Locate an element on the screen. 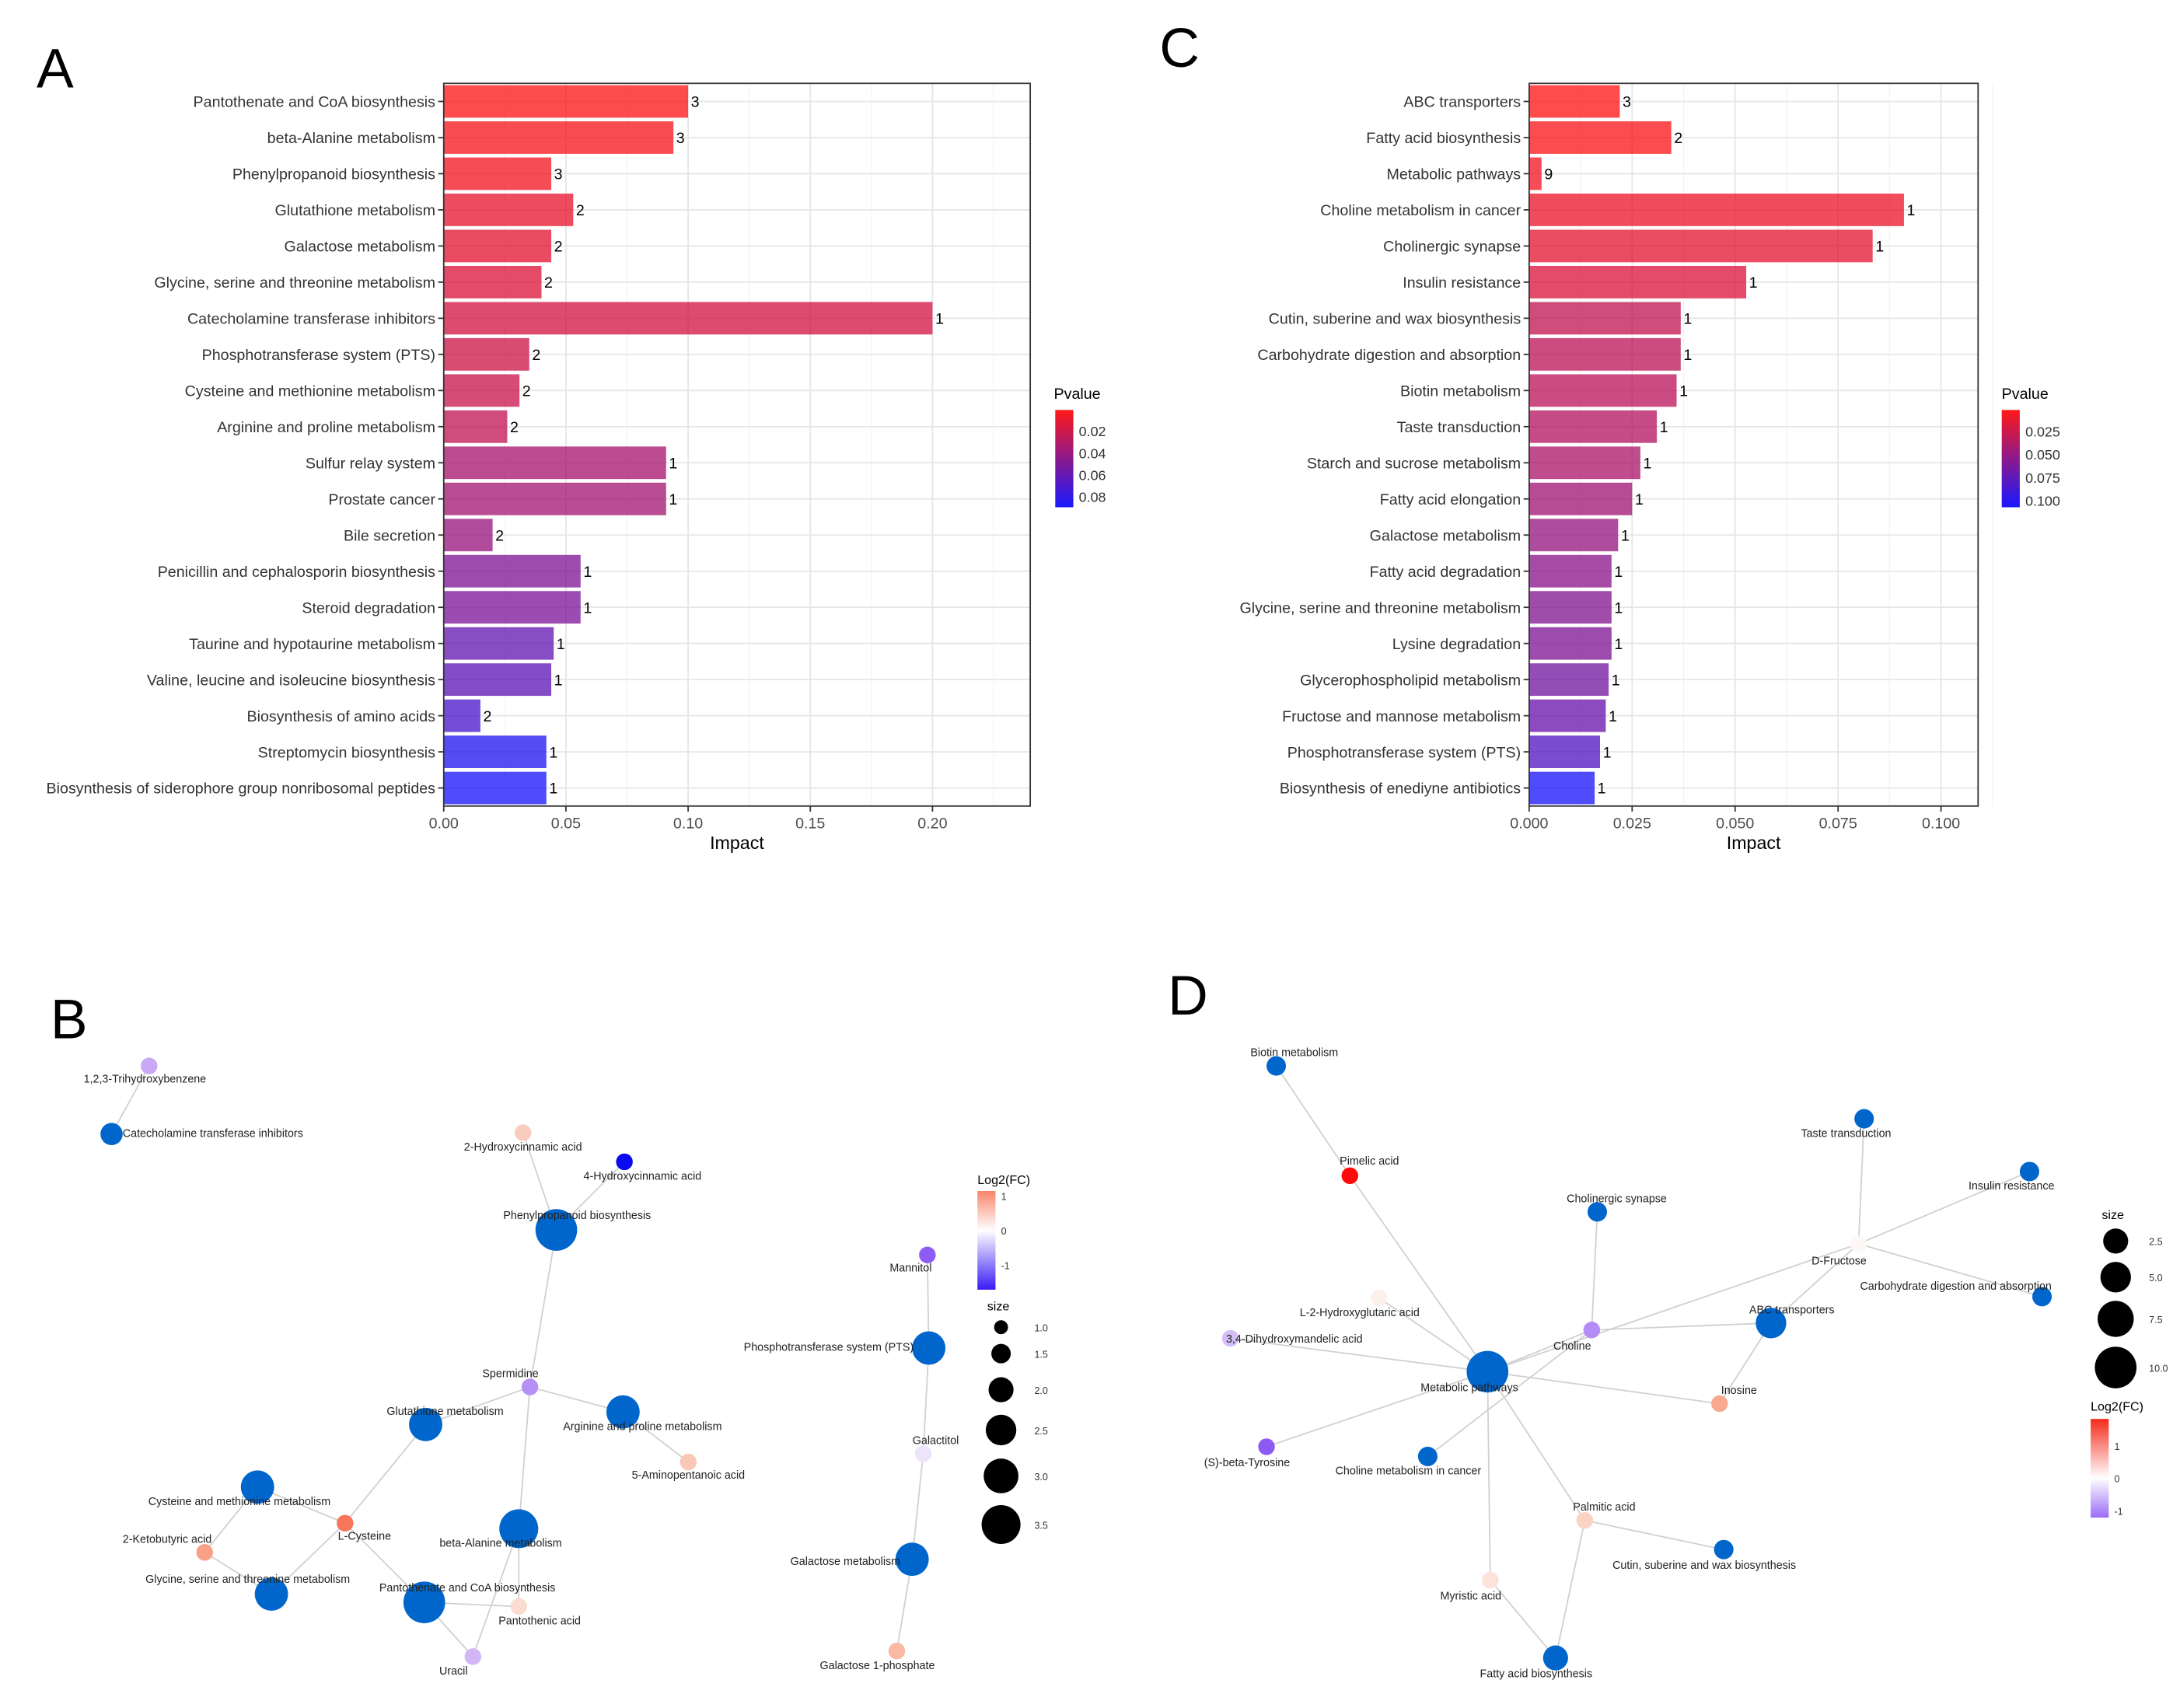 Image resolution: width=2180 pixels, height=1708 pixels. network-node-label: Glycine, serine and threonine metabolism is located at coordinates (247, 1580).